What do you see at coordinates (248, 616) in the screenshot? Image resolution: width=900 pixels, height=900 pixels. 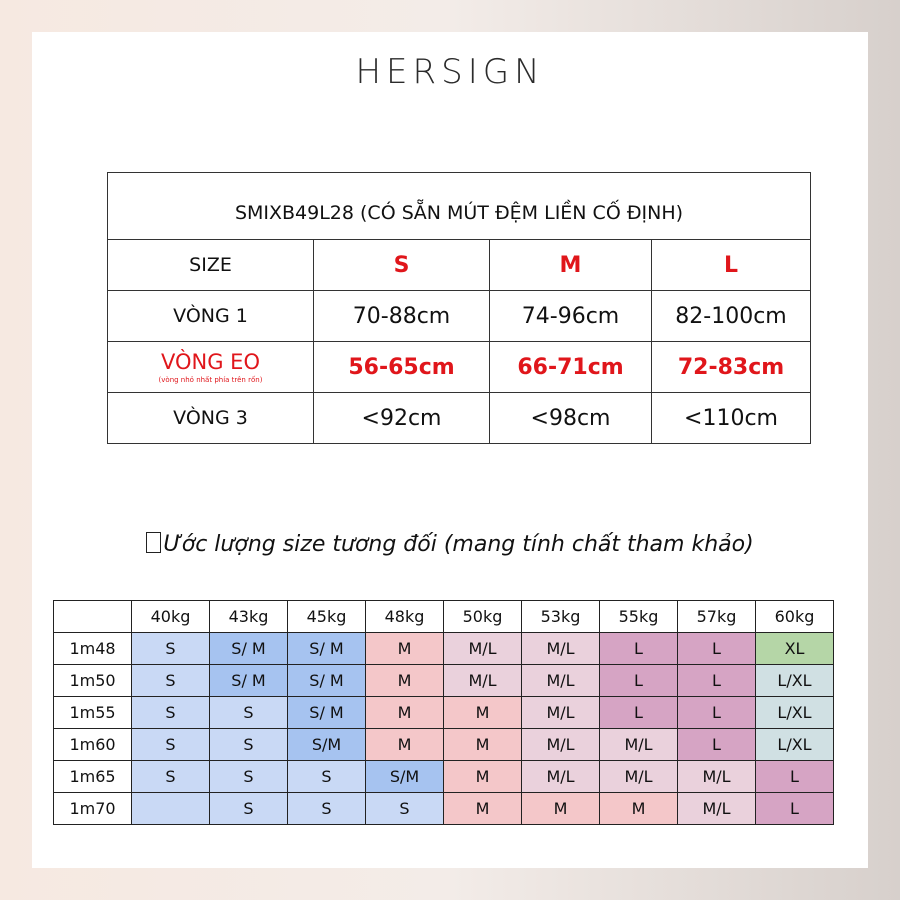 I see `weight-header-cell: 43kg` at bounding box center [248, 616].